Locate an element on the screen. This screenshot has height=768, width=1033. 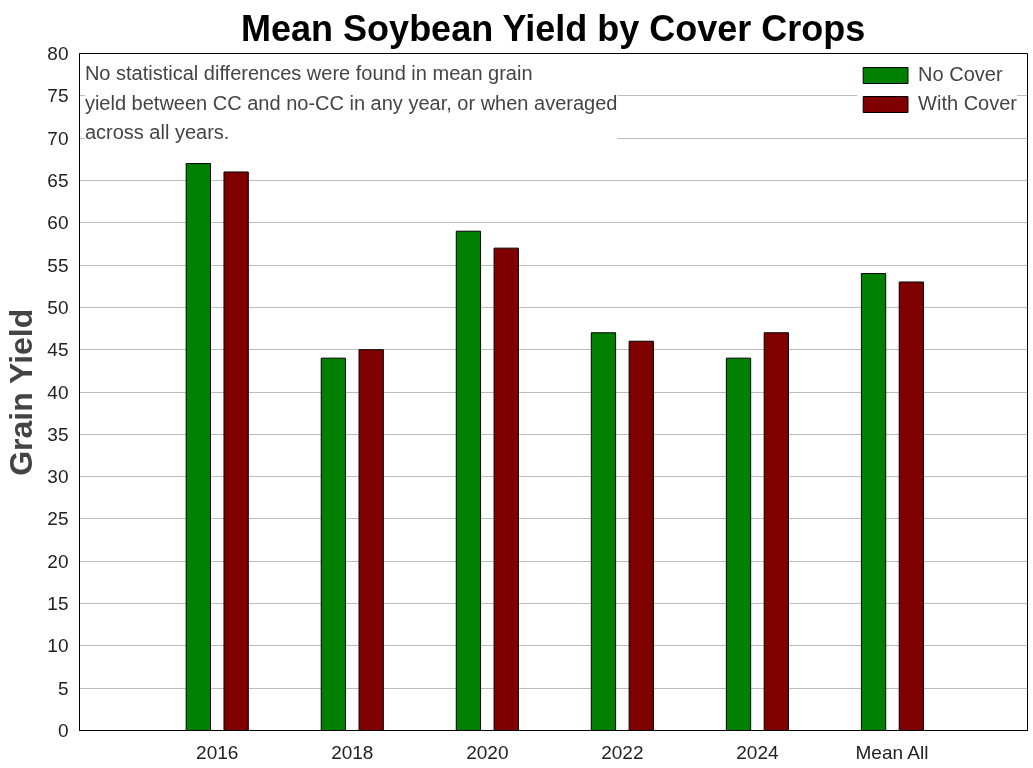
annotation: No statistical differences were found in mean grain yield between CC and no-CC in any year, or when averaged across all years. is located at coordinates (351, 102).